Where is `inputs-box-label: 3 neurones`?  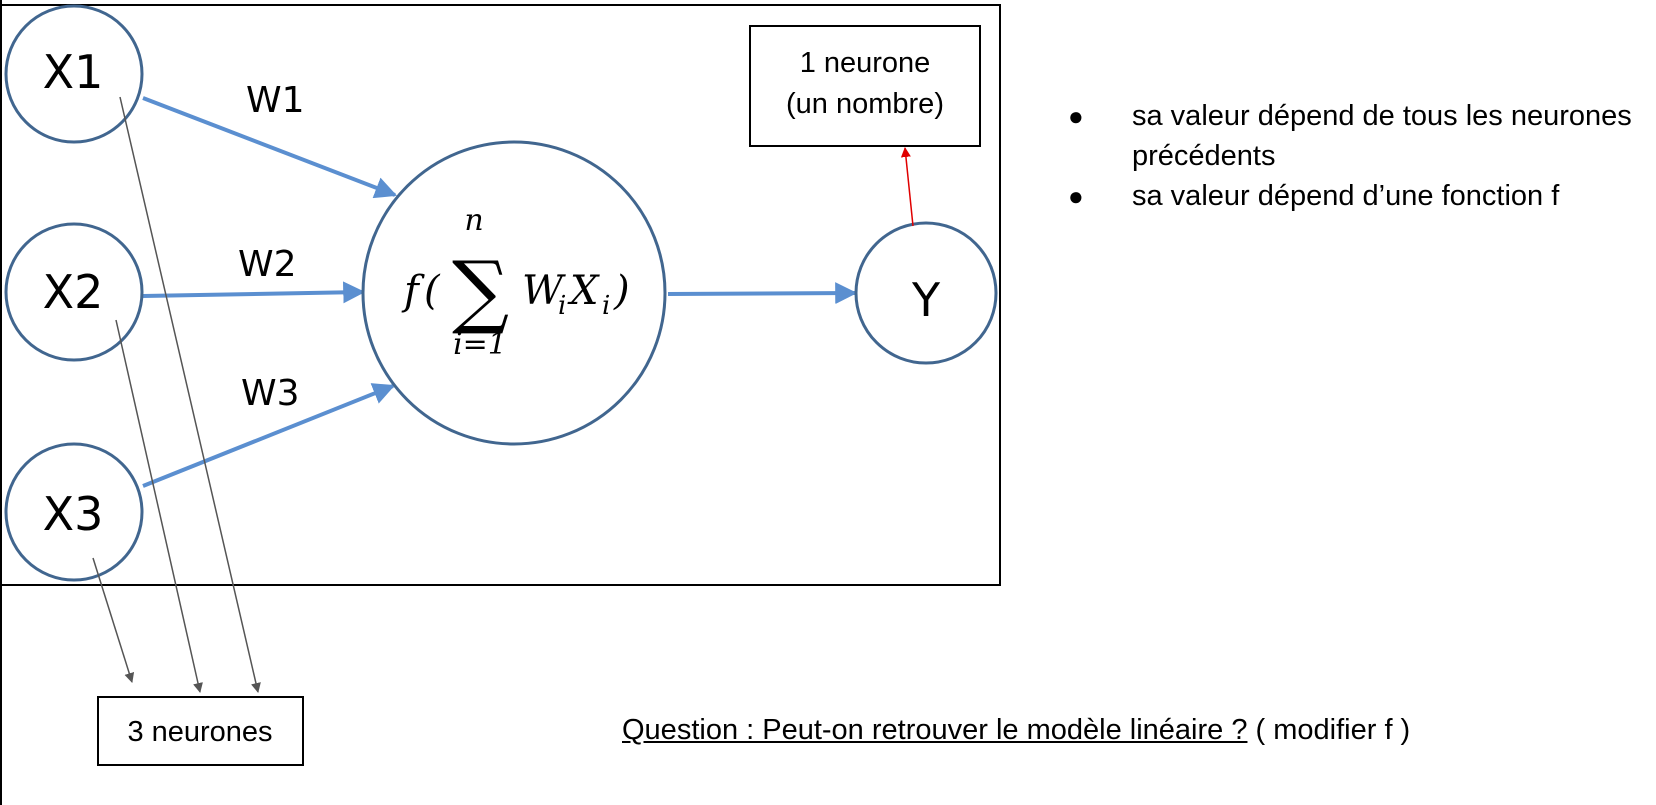 inputs-box-label: 3 neurones is located at coordinates (199, 732).